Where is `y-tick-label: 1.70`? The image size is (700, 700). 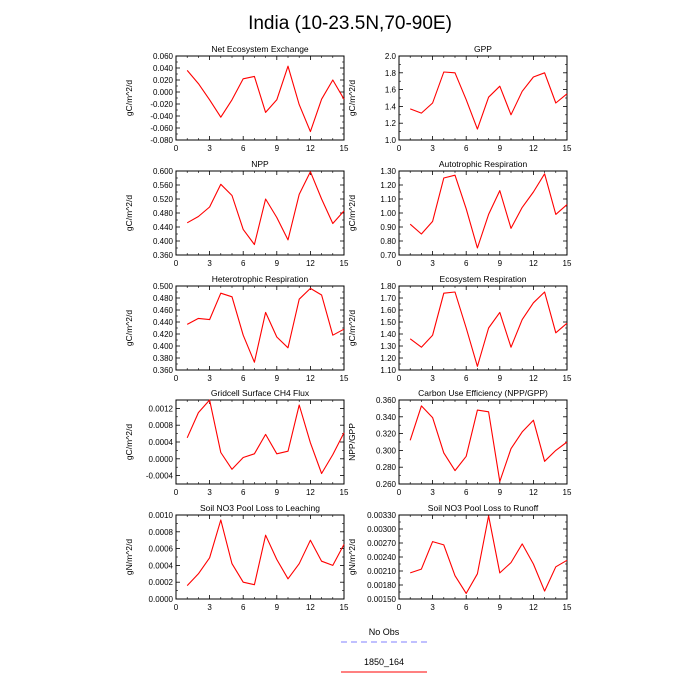
y-tick-label: 1.70 is located at coordinates (388, 298).